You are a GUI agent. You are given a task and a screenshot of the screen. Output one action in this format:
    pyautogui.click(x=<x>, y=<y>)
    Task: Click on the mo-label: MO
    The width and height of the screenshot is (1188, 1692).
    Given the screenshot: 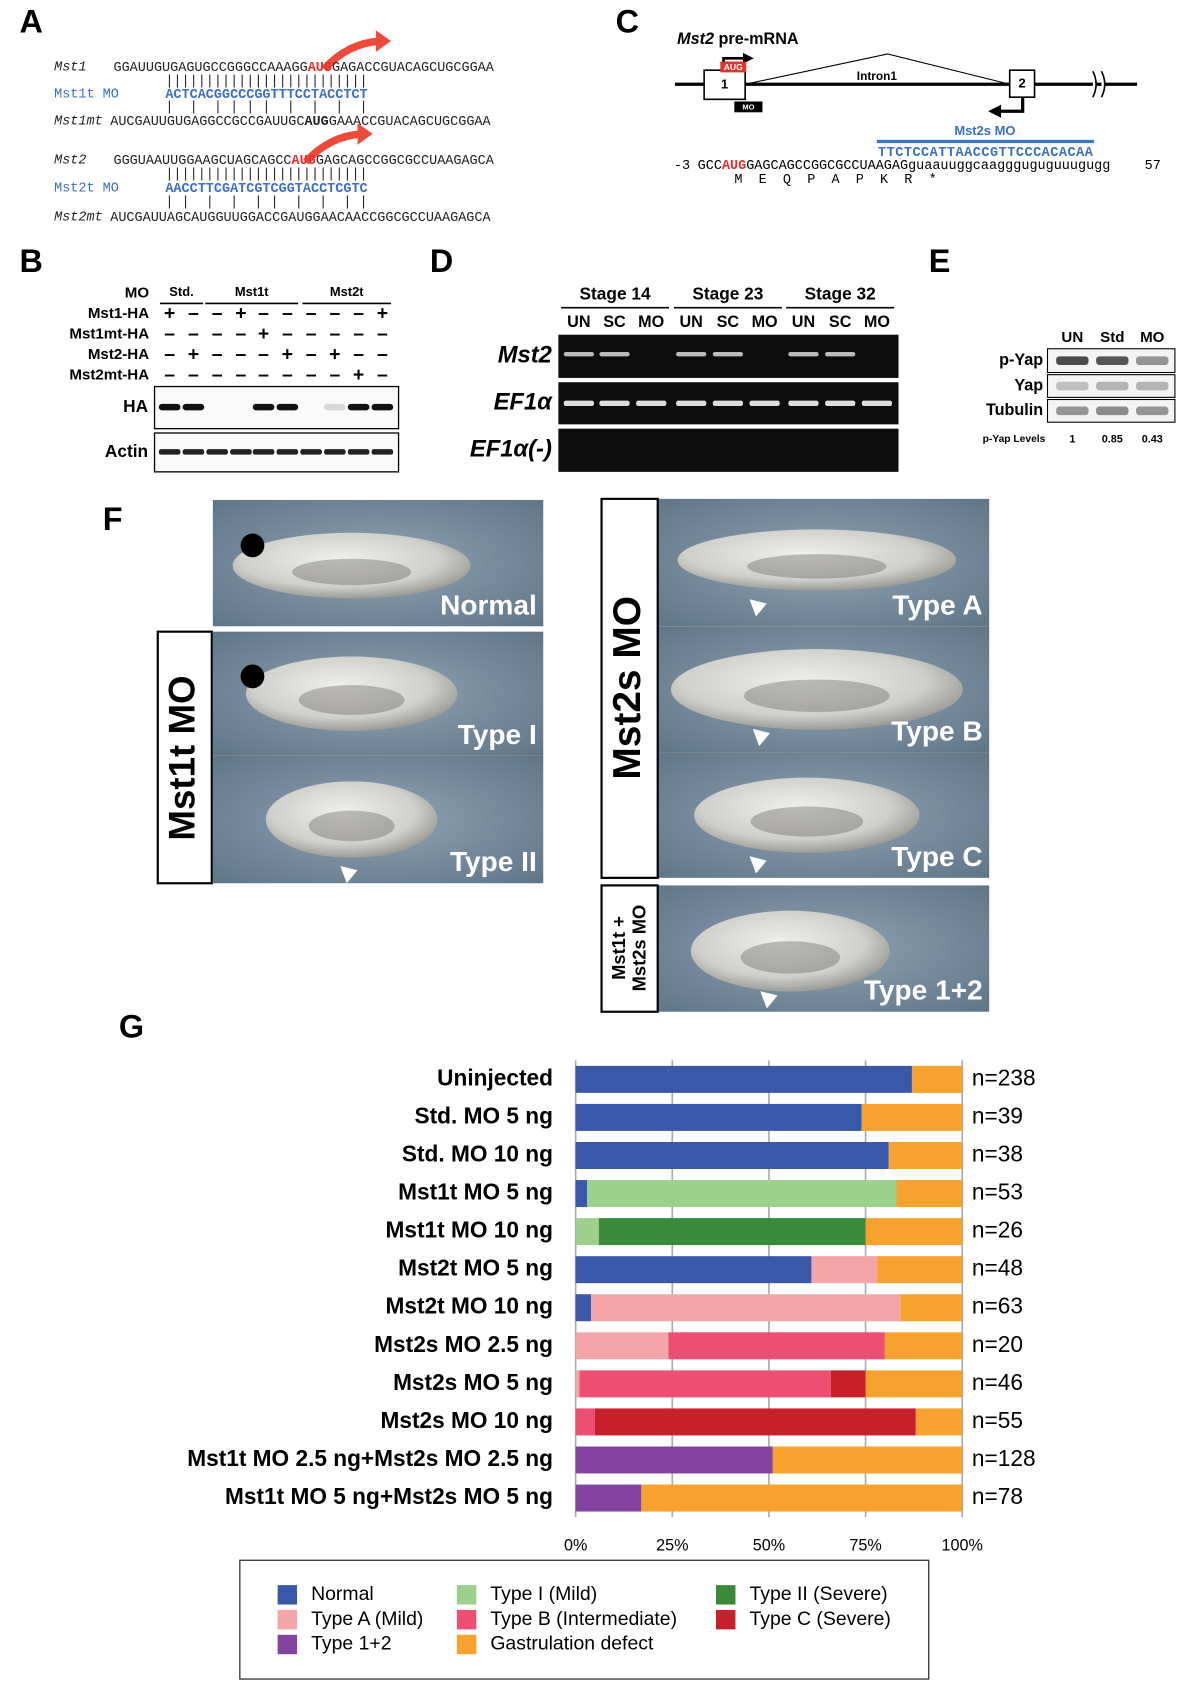 What is the action you would take?
    pyautogui.click(x=748, y=106)
    